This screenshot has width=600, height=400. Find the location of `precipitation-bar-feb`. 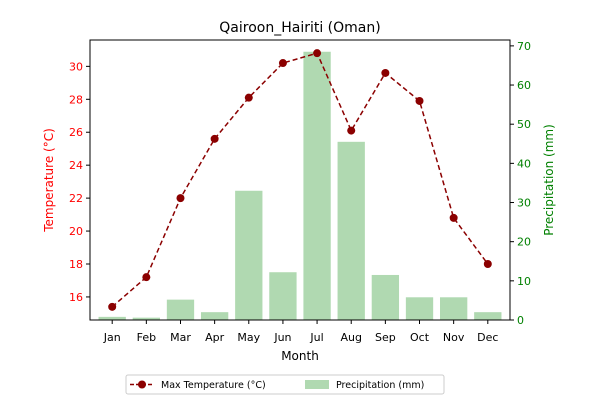

precipitation-bar-feb is located at coordinates (146, 318).